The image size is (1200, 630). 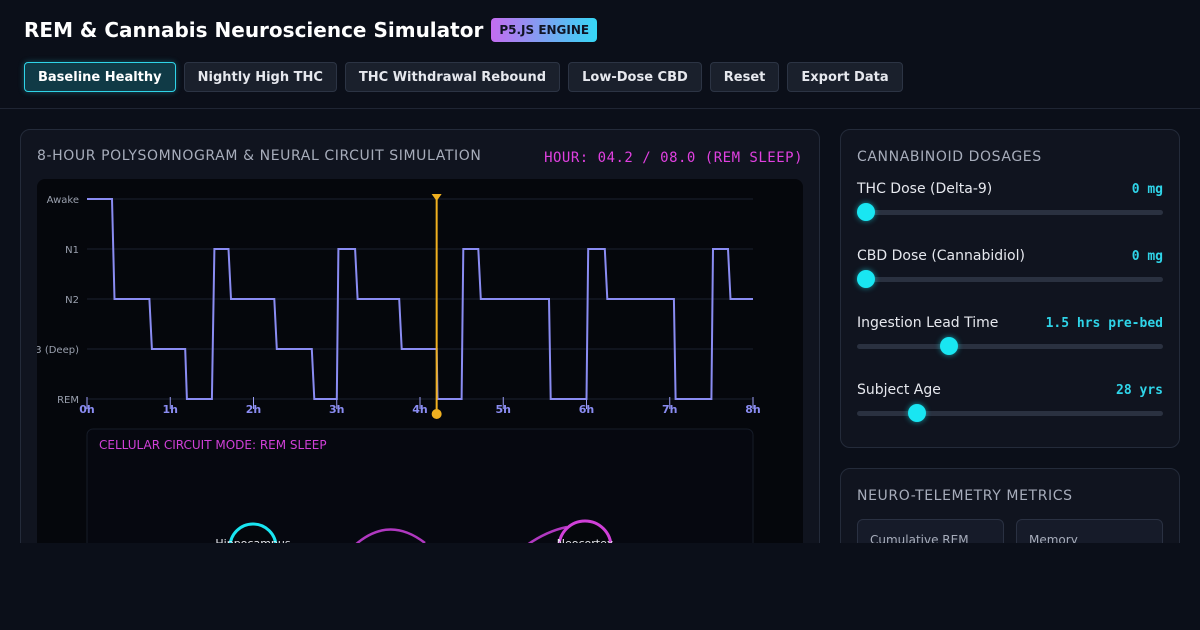 I want to click on viewport-cutoff, so click(x=600, y=586).